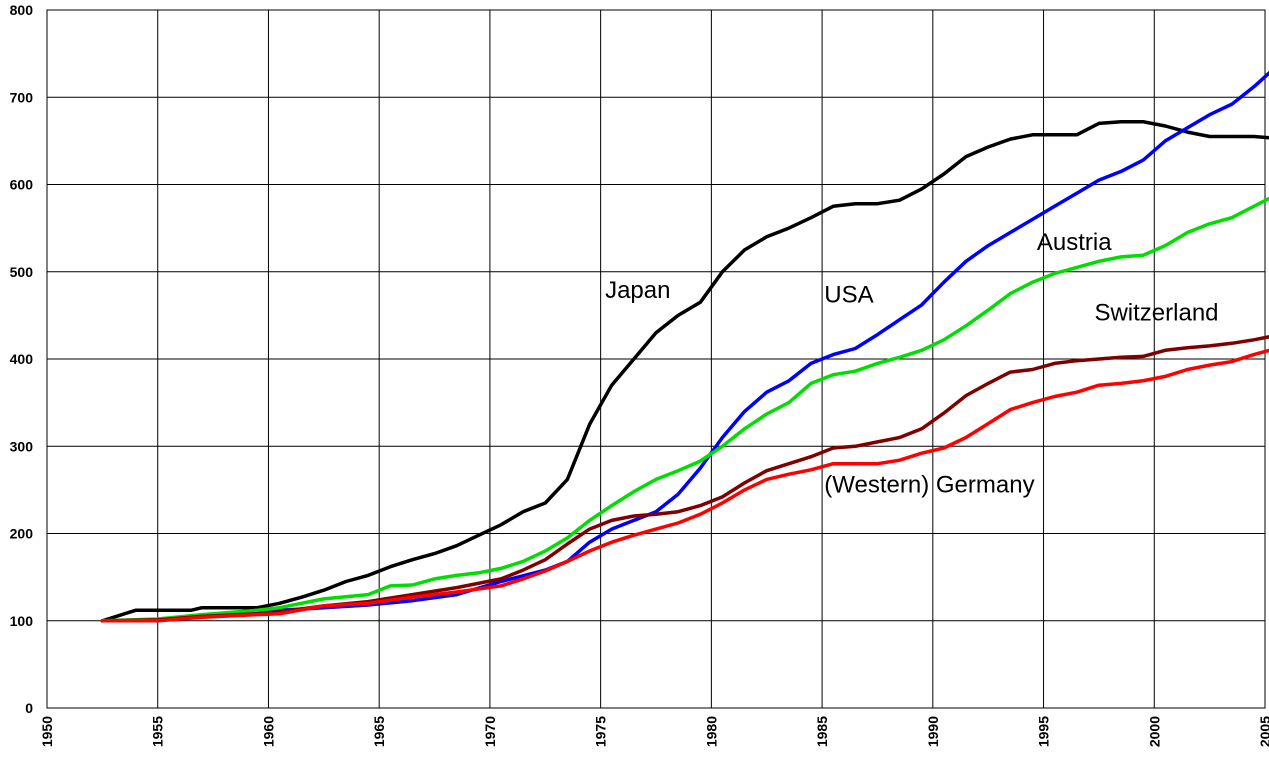 The width and height of the screenshot is (1269, 764). I want to click on x-tick-label: 1985, so click(822, 731).